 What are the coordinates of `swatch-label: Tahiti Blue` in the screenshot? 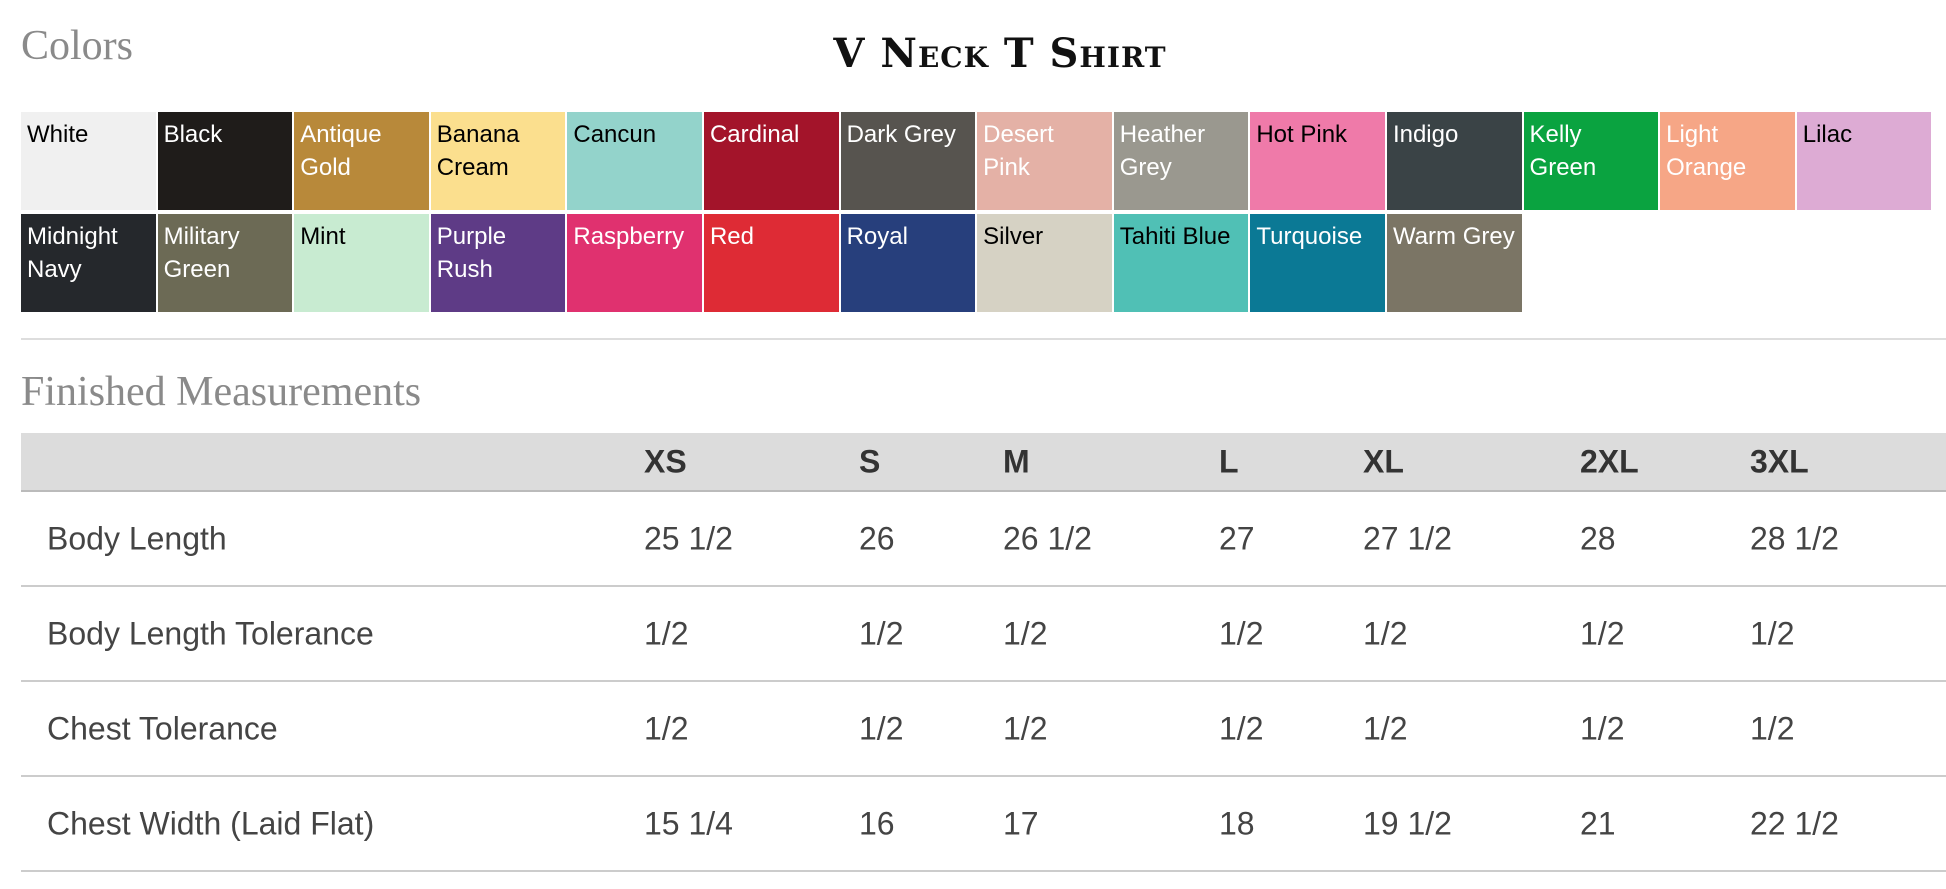 It's located at (1175, 236).